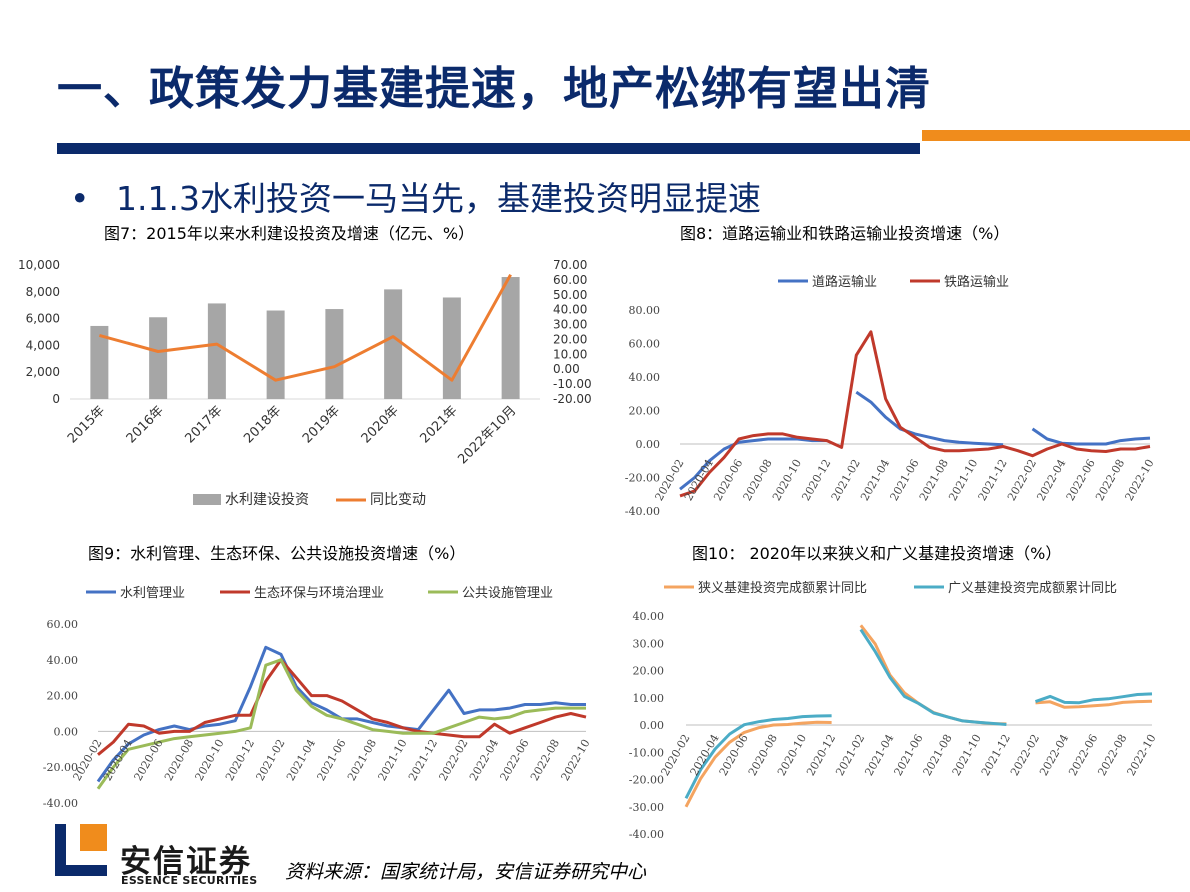  What do you see at coordinates (572, 384) in the screenshot?
I see `fig7-right-tick: -10.00` at bounding box center [572, 384].